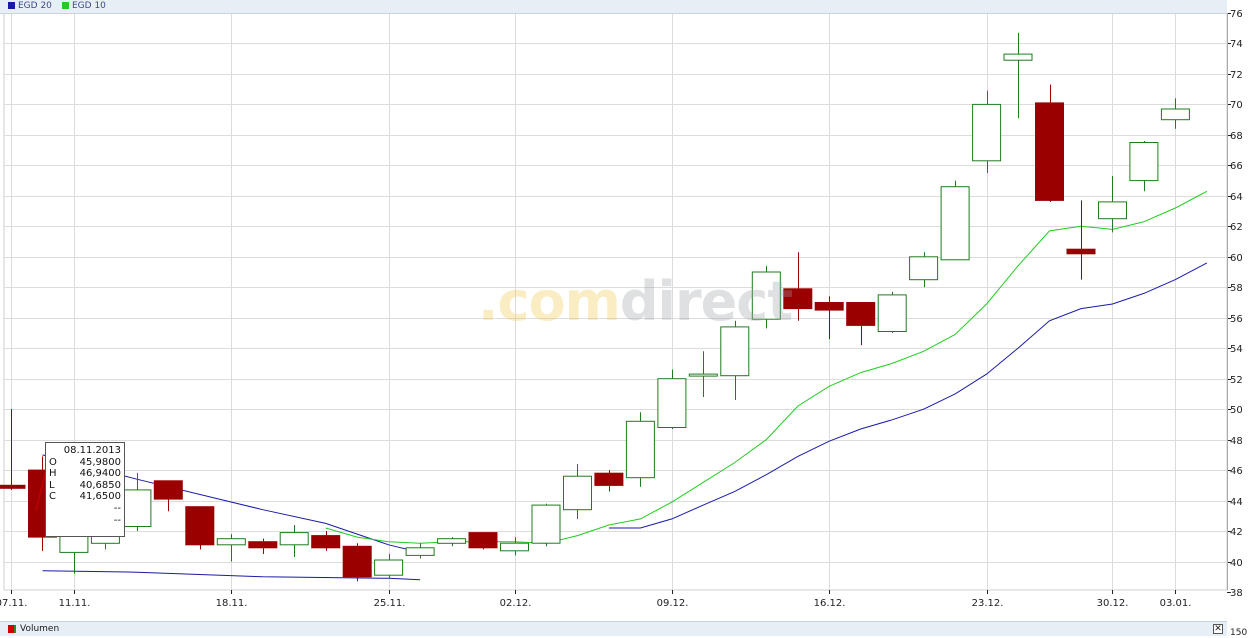  I want to click on tooltip-row-open: O 45,9800, so click(85, 462).